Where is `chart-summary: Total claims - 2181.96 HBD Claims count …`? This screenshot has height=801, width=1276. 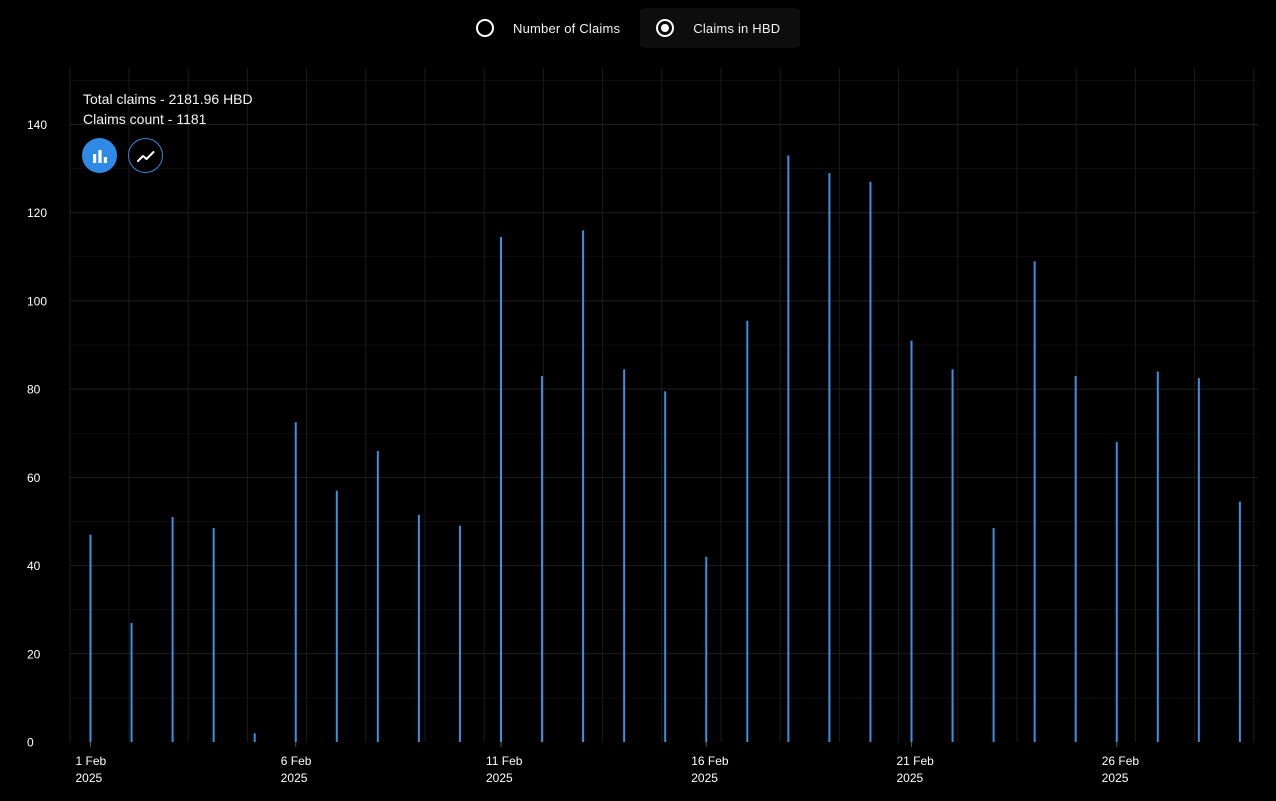 chart-summary: Total claims - 2181.96 HBD Claims count … is located at coordinates (168, 109).